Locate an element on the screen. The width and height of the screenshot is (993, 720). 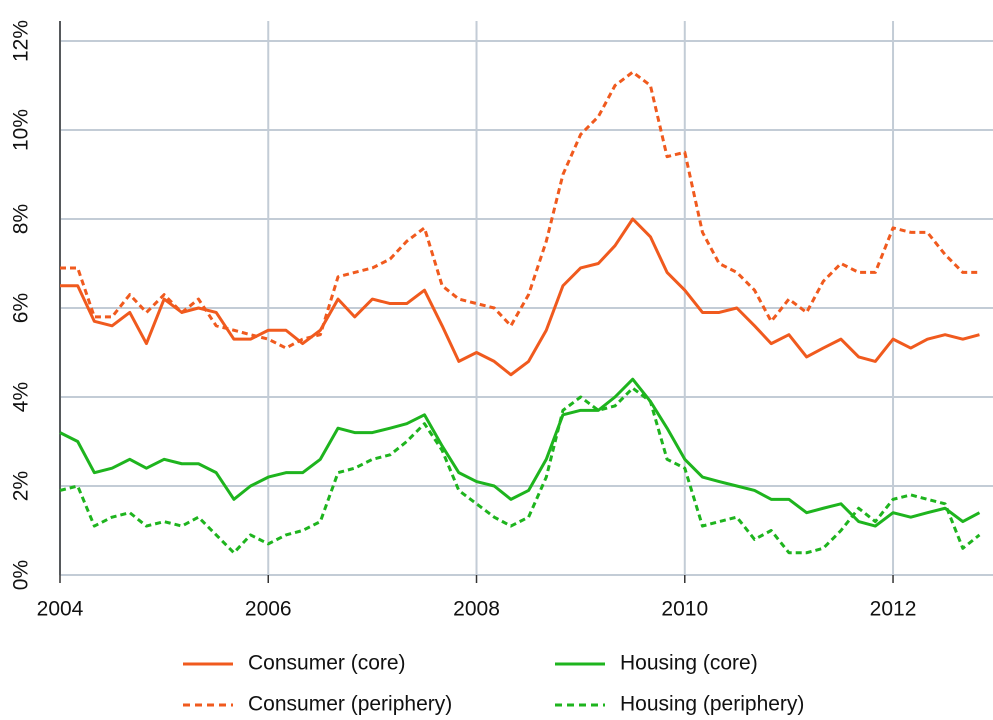
x-tick-label: 2010 is located at coordinates (684, 609).